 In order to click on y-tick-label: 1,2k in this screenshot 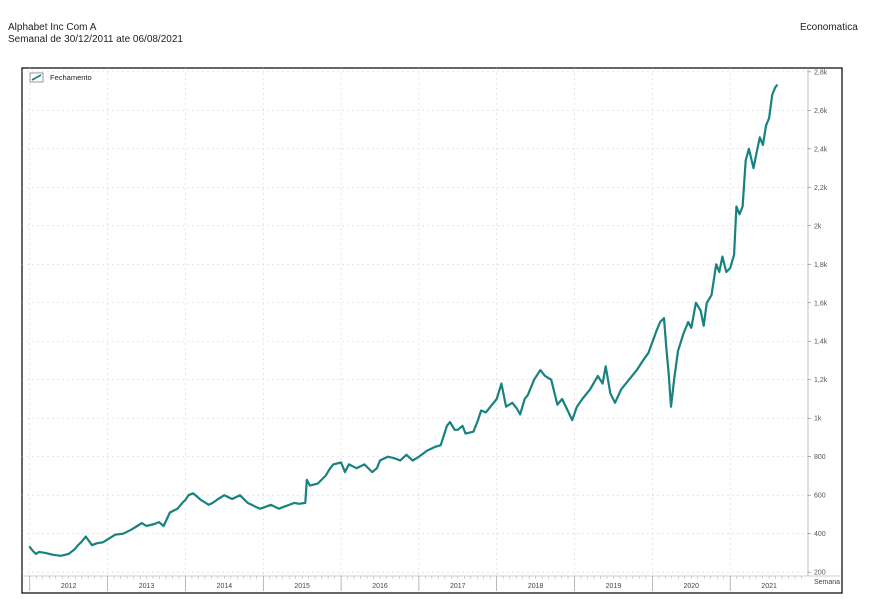, I will do `click(821, 380)`.